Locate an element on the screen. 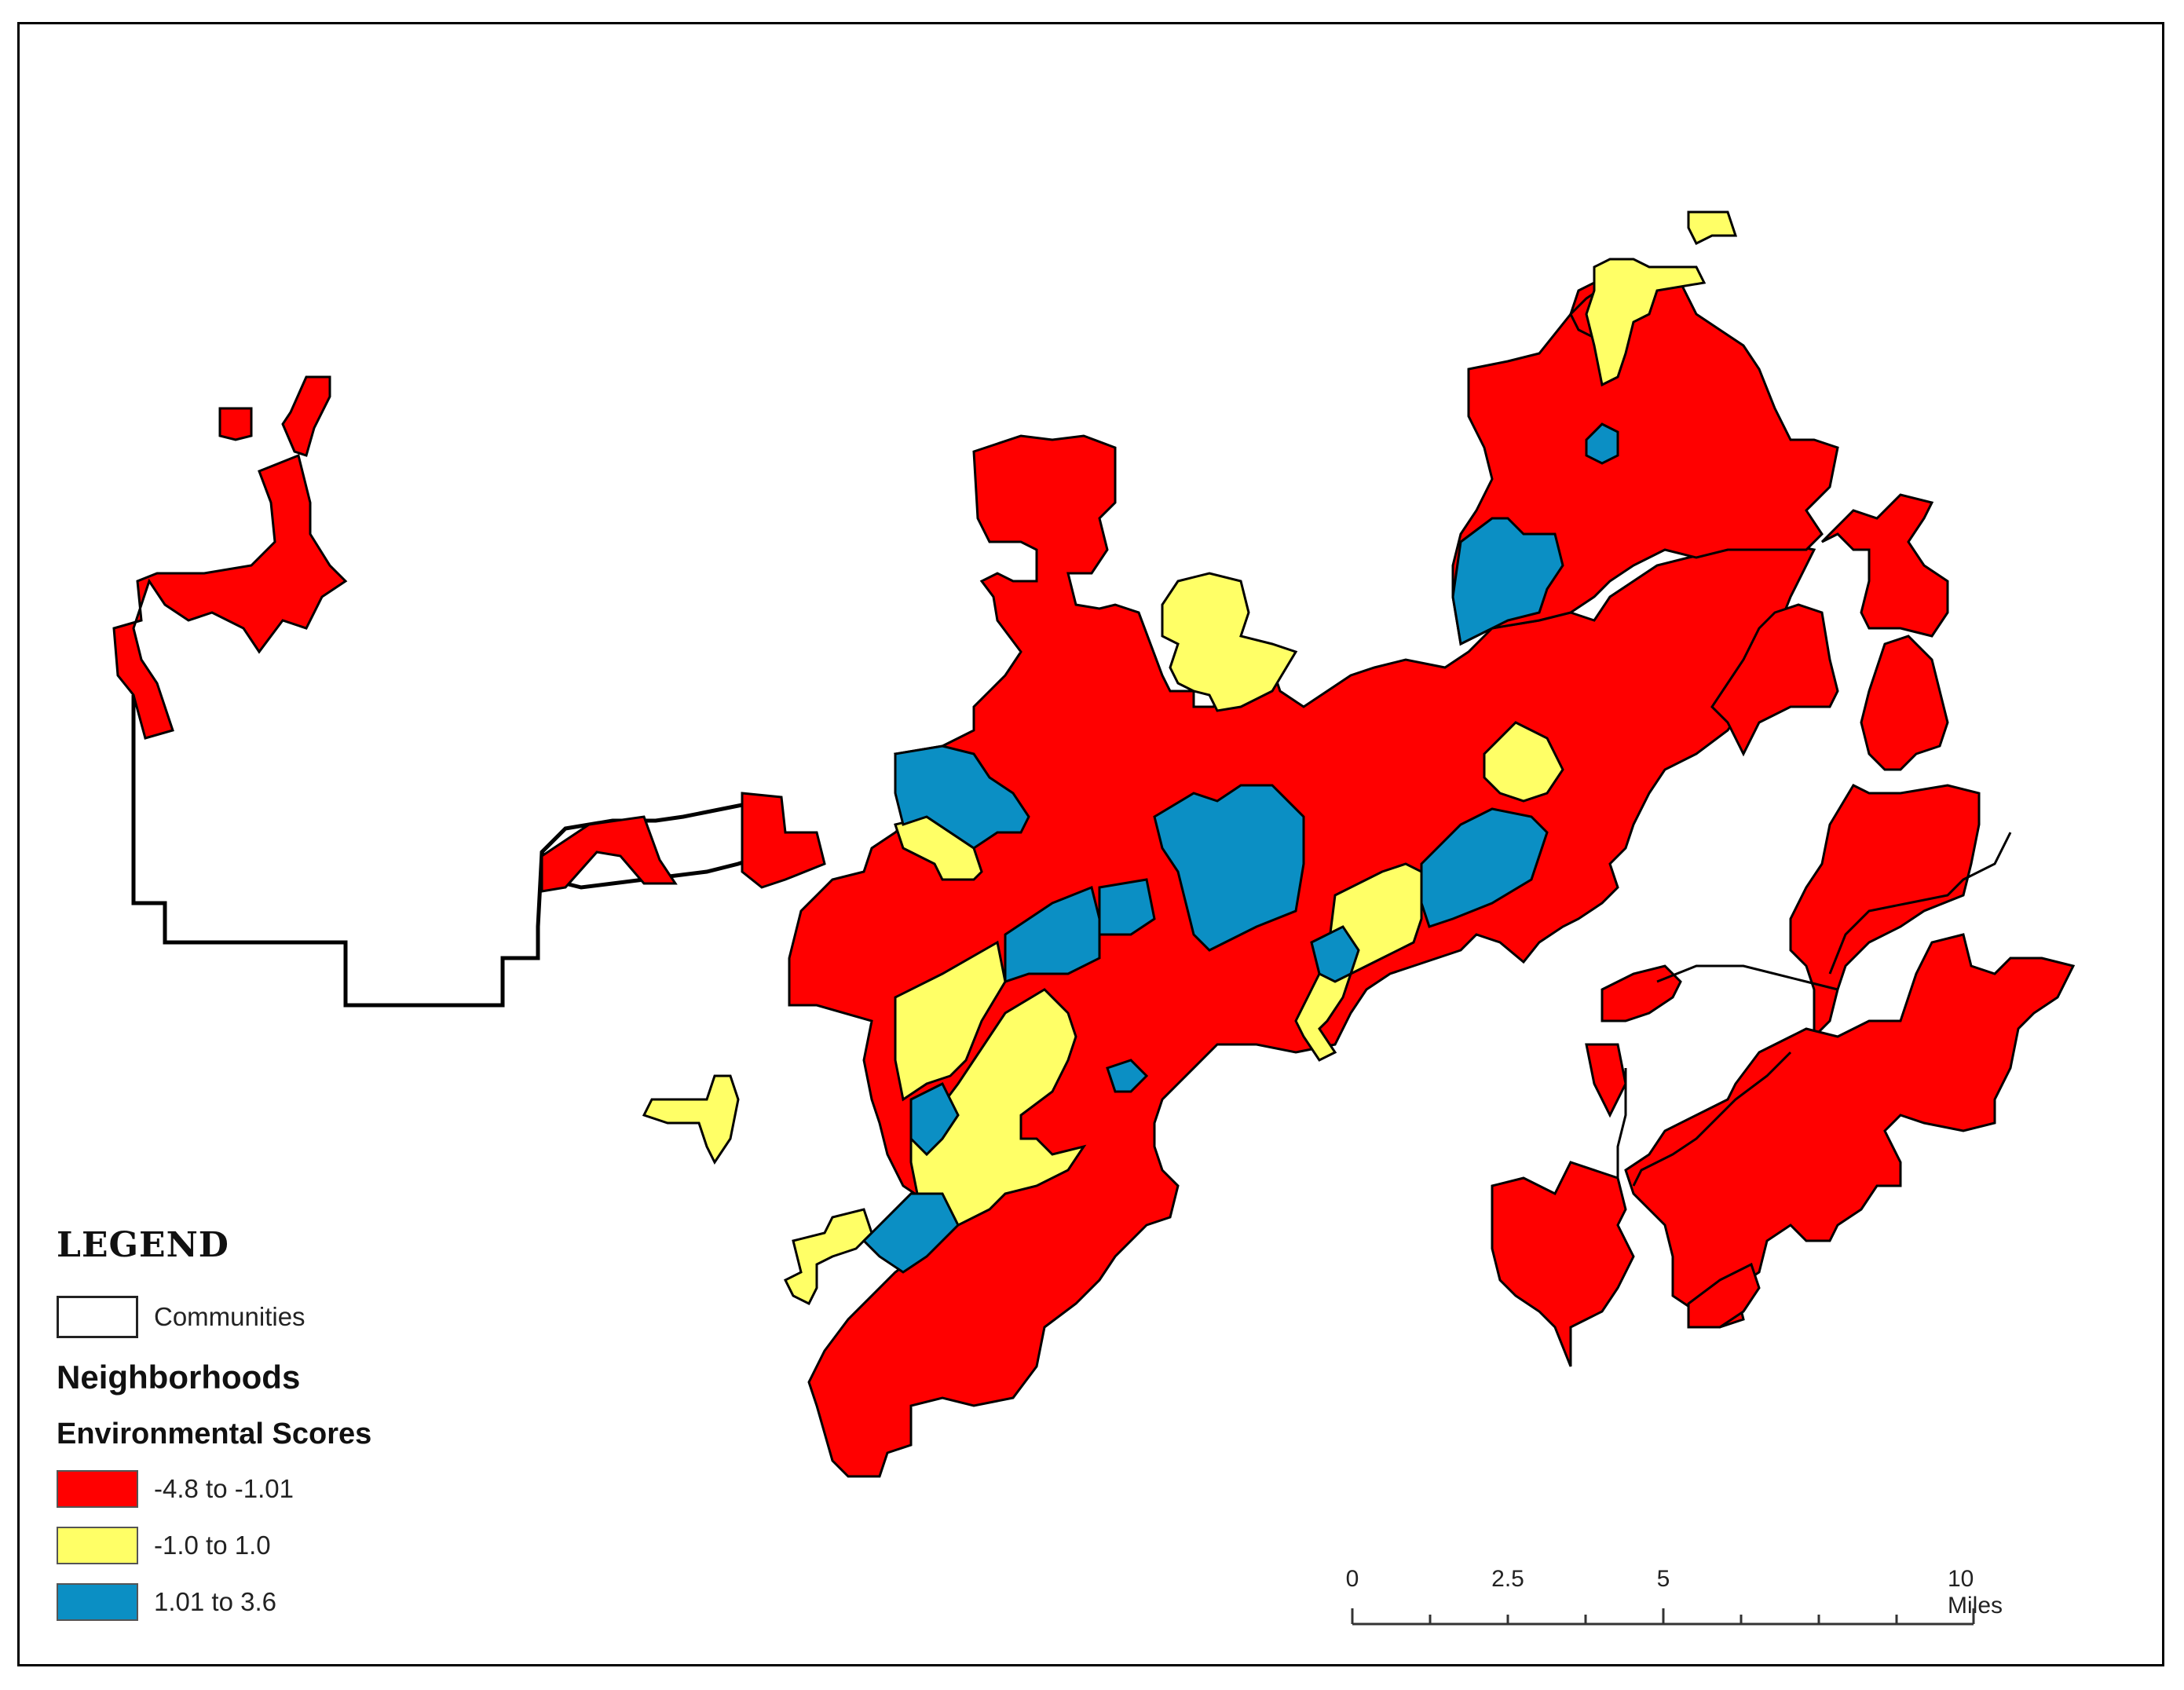 The width and height of the screenshot is (2184, 1690). score-high-label: 1.01 to 3.6 is located at coordinates (215, 1601).